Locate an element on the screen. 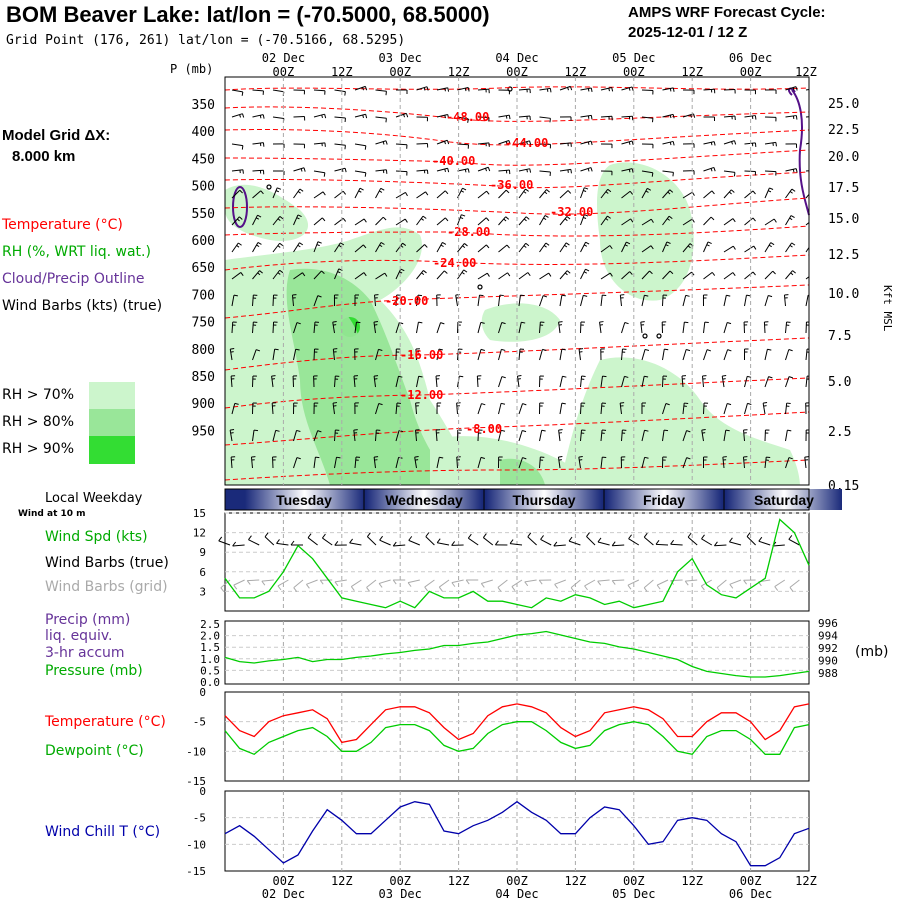  temperature-tick-label: -15 is located at coordinates (196, 781).